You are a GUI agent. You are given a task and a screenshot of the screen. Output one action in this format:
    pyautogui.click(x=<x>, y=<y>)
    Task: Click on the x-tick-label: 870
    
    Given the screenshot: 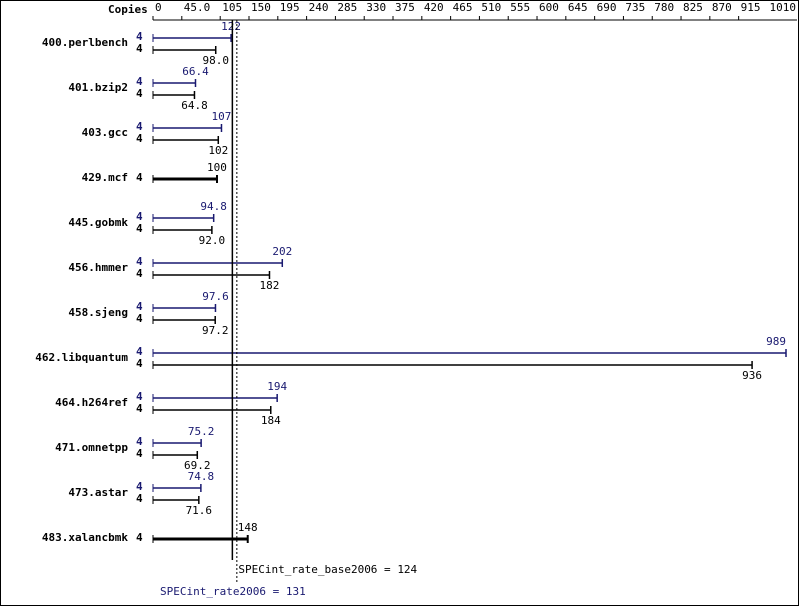 What is the action you would take?
    pyautogui.click(x=722, y=7)
    